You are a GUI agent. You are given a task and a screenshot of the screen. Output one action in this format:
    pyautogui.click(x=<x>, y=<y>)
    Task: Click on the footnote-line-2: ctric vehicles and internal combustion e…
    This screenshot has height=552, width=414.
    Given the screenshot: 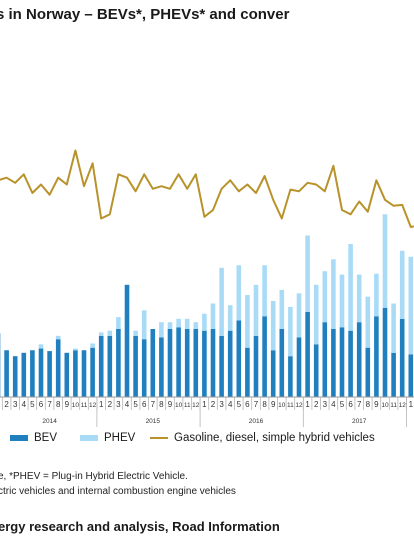 What is the action you would take?
    pyautogui.click(x=118, y=491)
    